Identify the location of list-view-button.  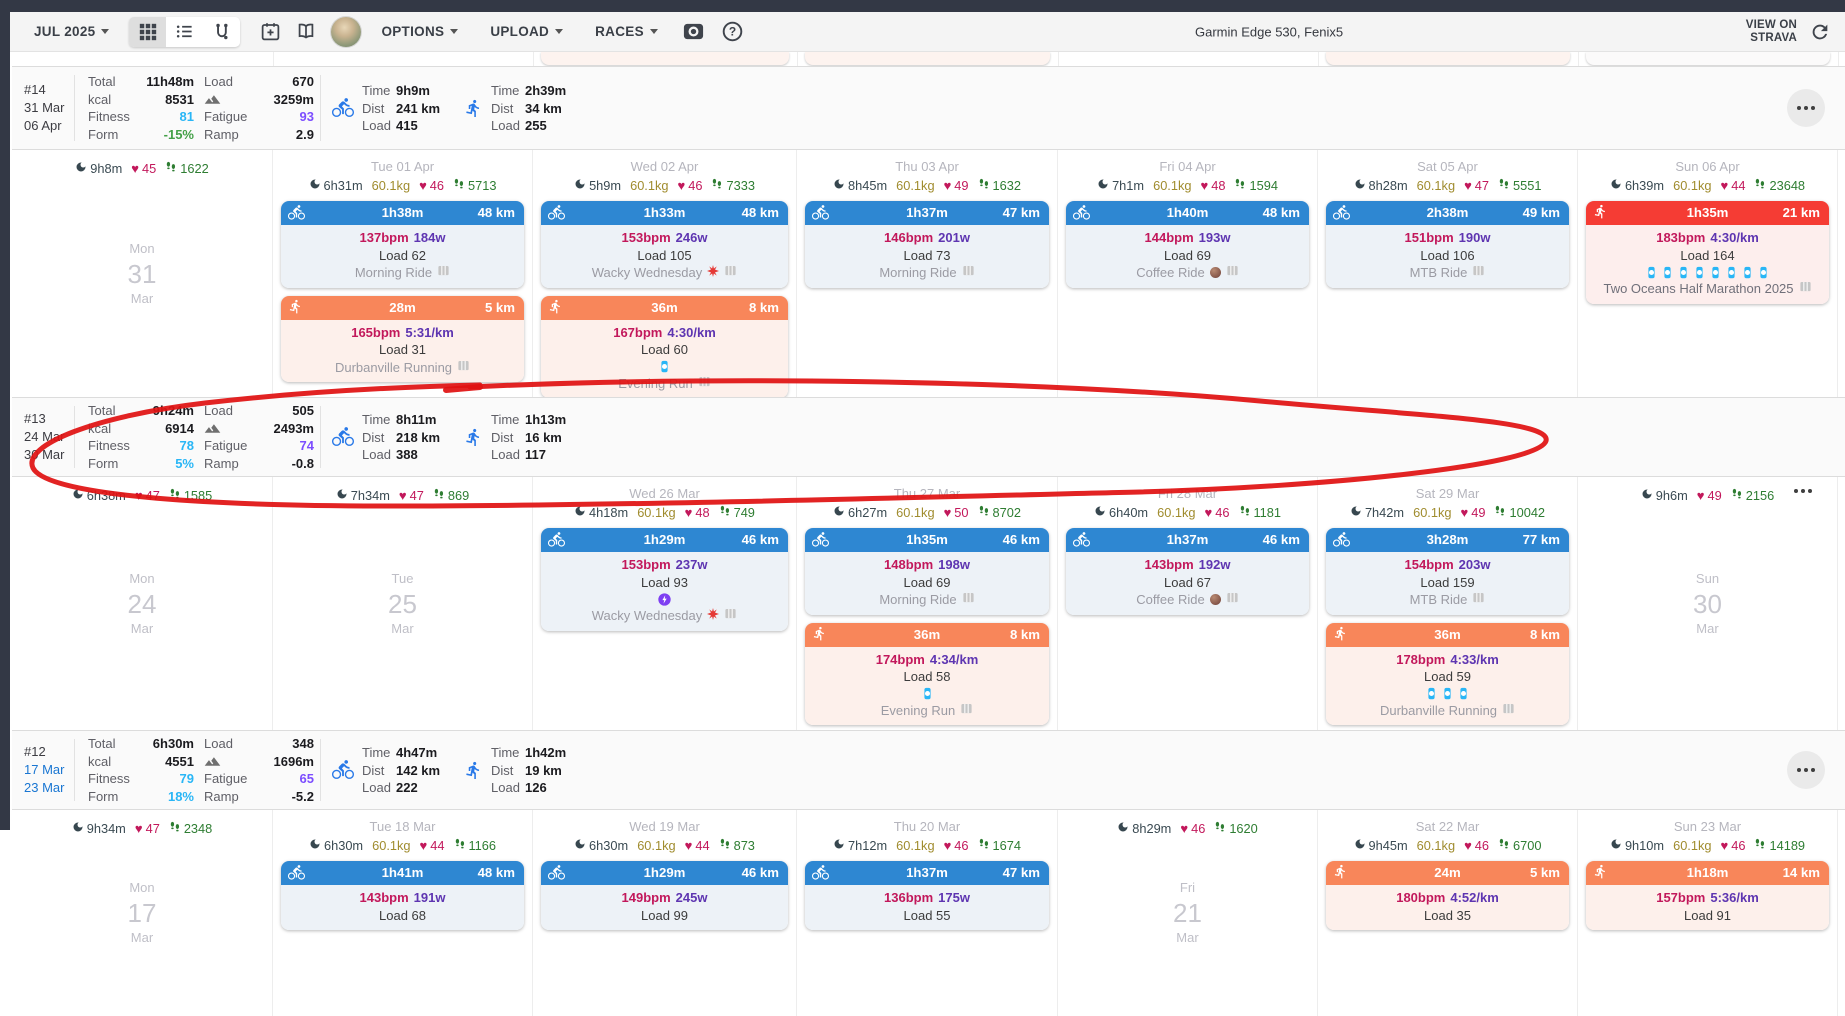
(185, 31).